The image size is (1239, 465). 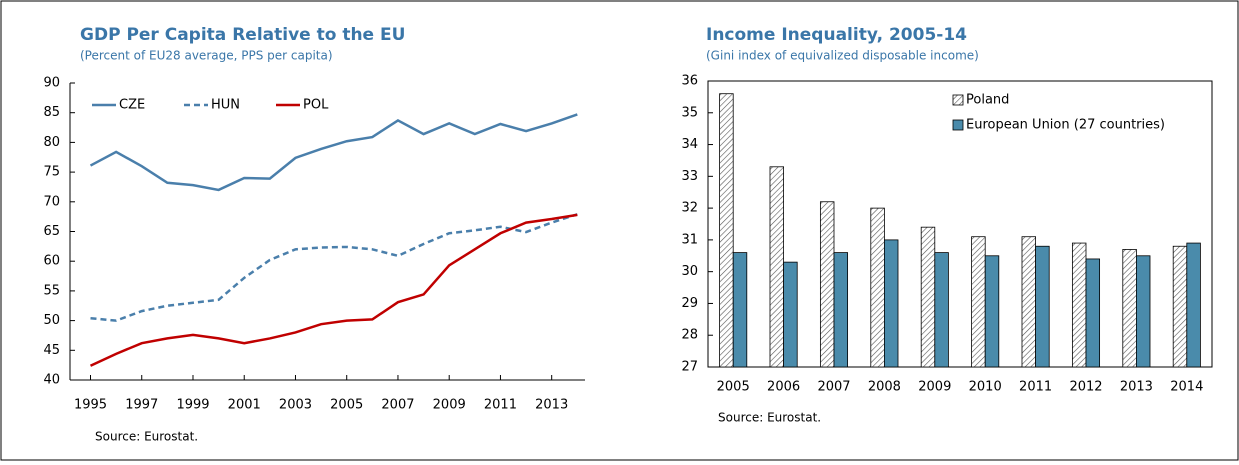 I want to click on legend-label: HUN, so click(x=225, y=105).